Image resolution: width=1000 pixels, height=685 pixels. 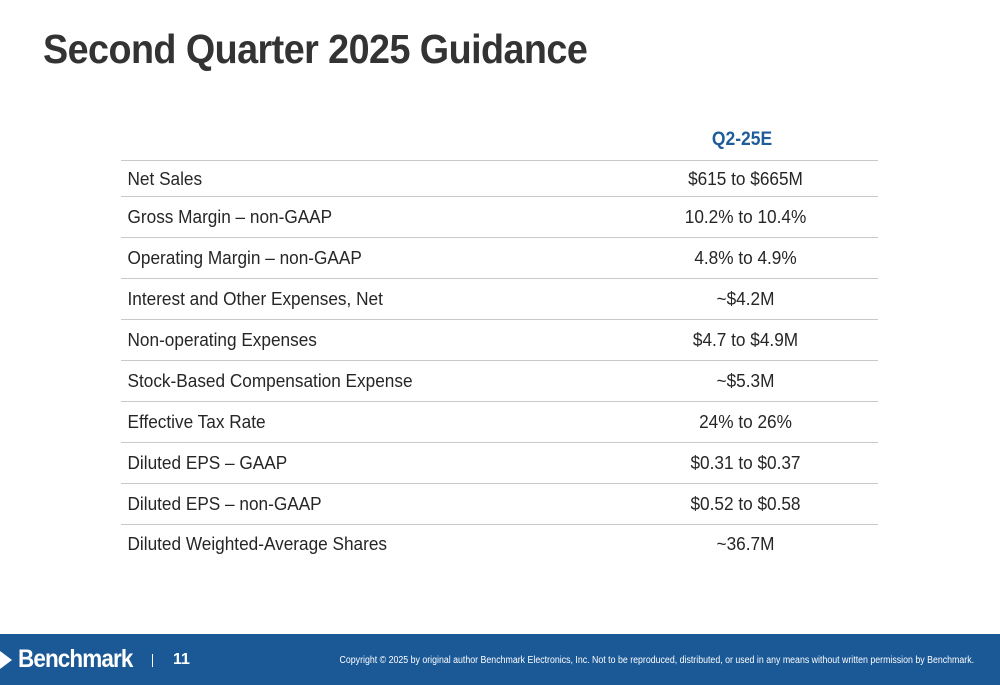 I want to click on table-row: Gross Margin – non-GAAP 10.2% to 10.4%, so click(x=499, y=217).